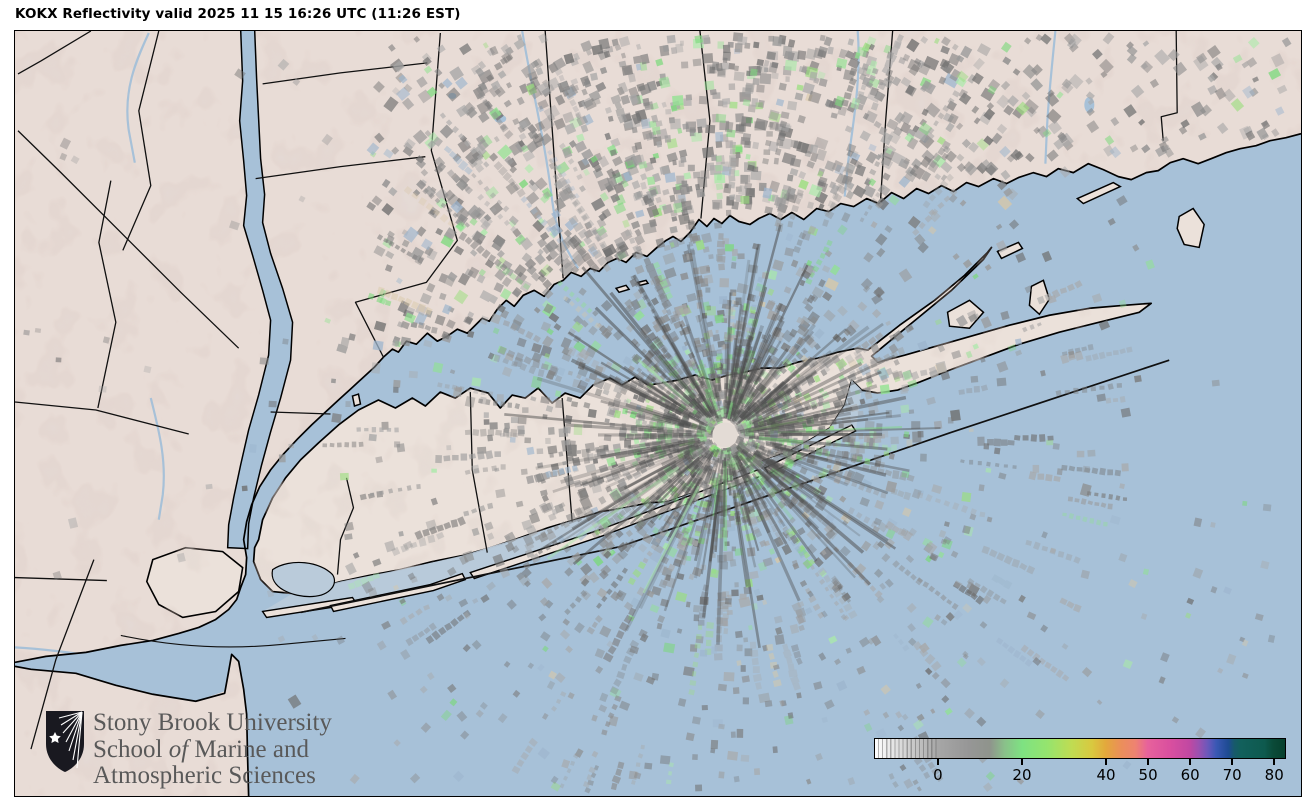 Image resolution: width=1316 pixels, height=811 pixels. I want to click on colorbar-tick-label: 0, so click(938, 775).